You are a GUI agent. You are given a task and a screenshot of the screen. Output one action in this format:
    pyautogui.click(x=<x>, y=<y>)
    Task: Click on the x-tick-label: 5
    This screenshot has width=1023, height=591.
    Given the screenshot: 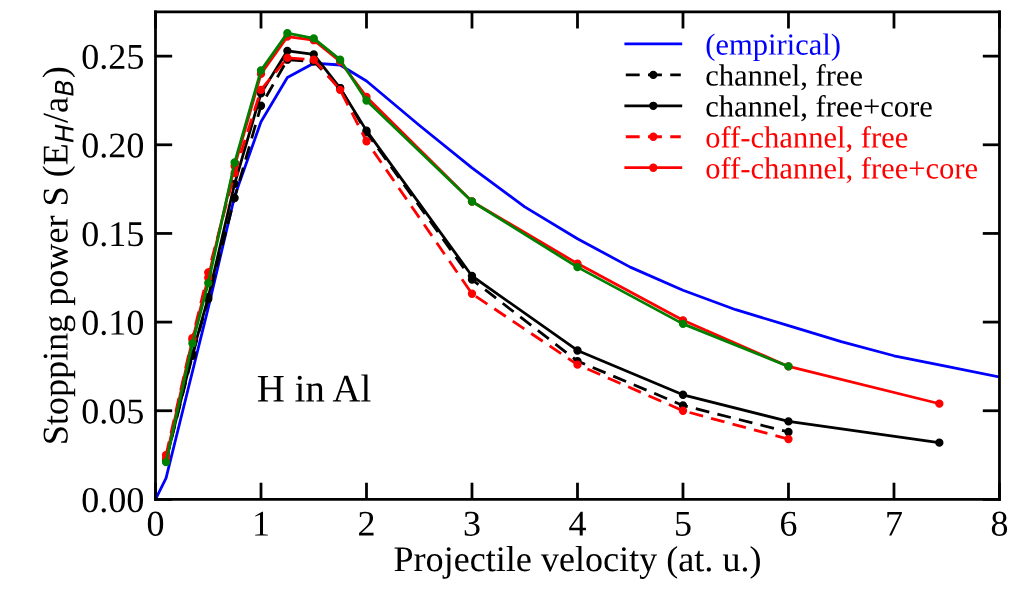 What is the action you would take?
    pyautogui.click(x=683, y=523)
    